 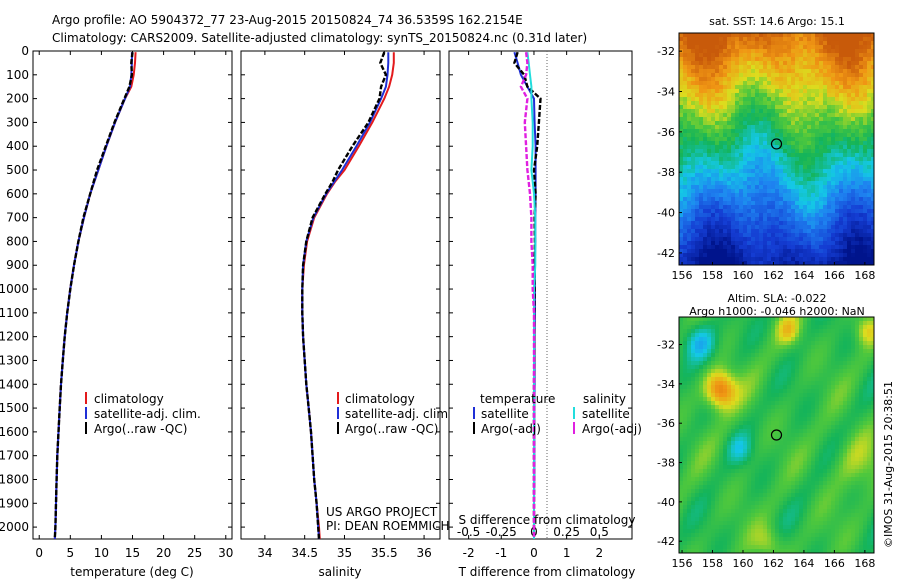 I want to click on legend-salinity-title: salinity, so click(x=604, y=399).